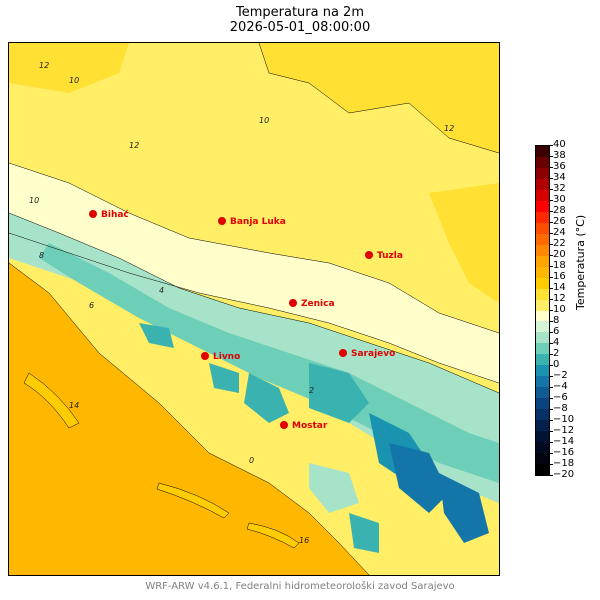  What do you see at coordinates (560, 386) in the screenshot?
I see `colorbar-tick-label: −4` at bounding box center [560, 386].